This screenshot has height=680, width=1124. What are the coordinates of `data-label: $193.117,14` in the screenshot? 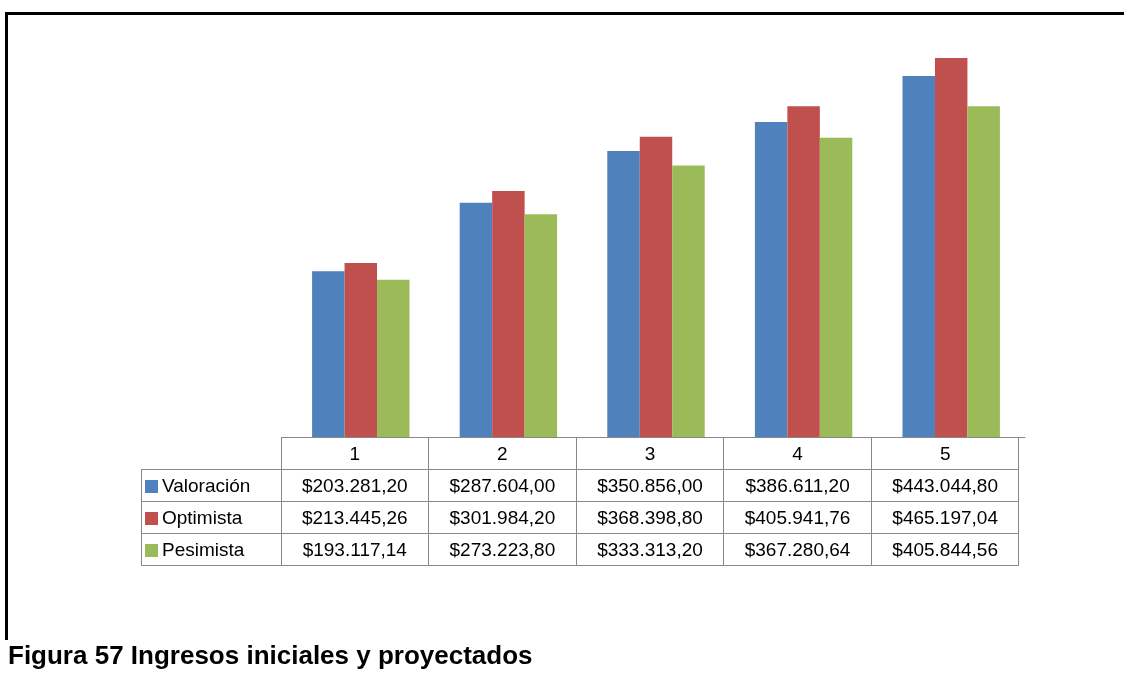 It's located at (355, 549).